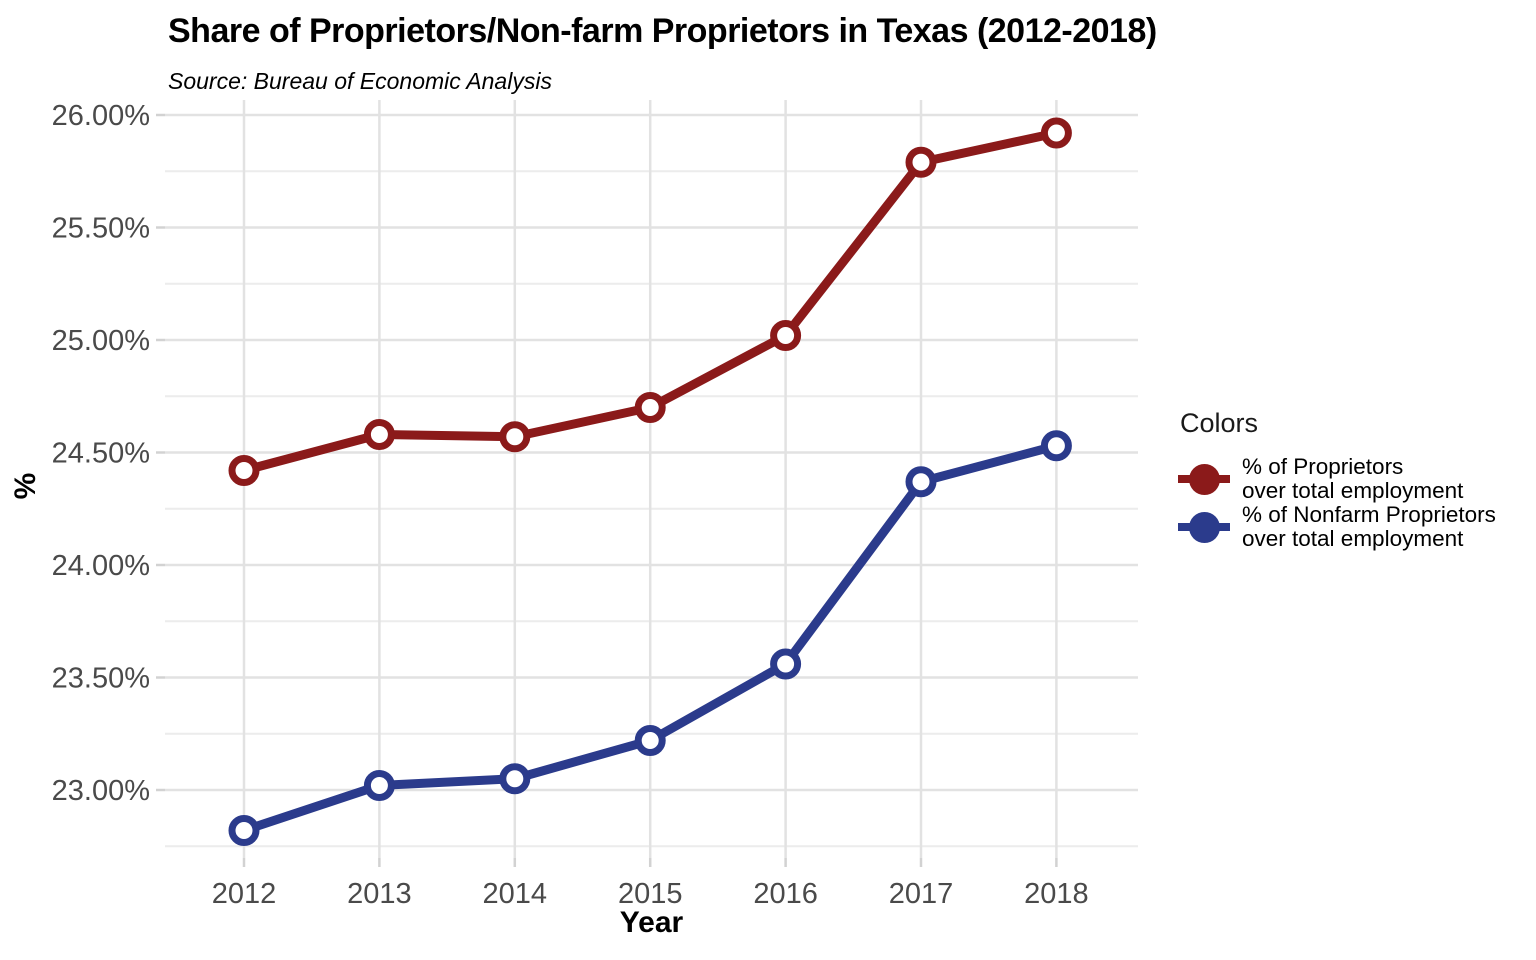 This screenshot has height=960, width=1536. I want to click on legend-entry-proprietors: % of Proprietors over total employment, so click(1354, 479).